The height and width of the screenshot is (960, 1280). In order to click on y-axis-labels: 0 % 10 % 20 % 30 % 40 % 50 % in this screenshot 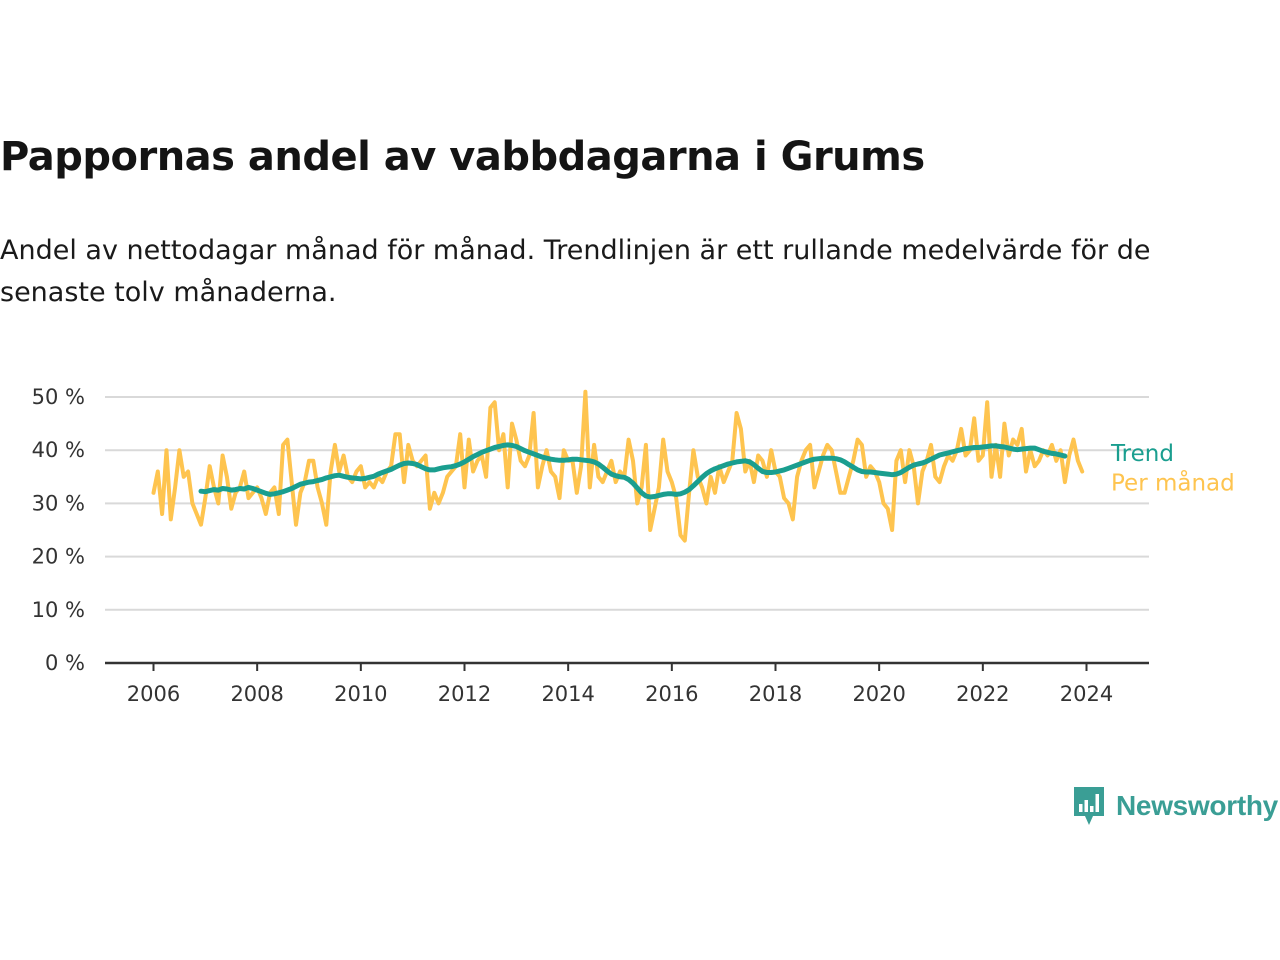, I will do `click(58, 530)`.